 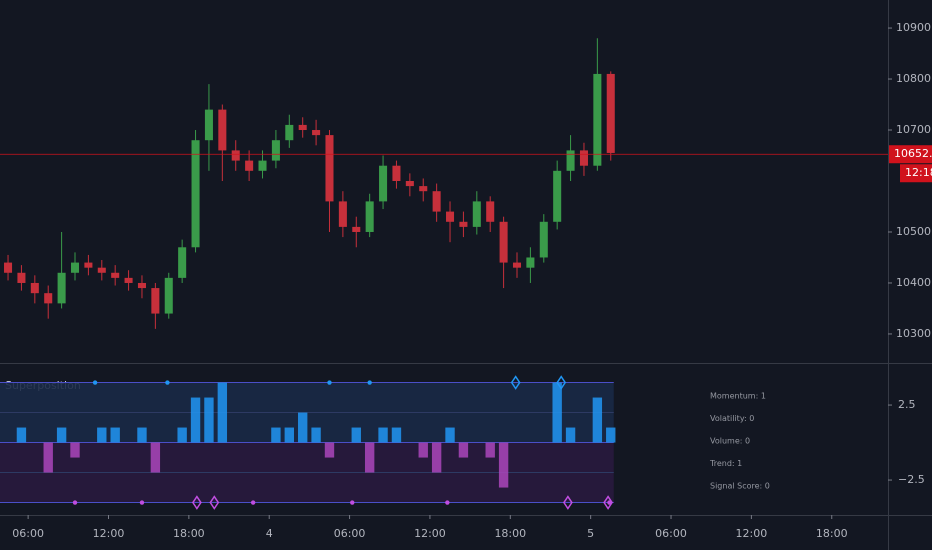 I want to click on y-tick-label: 10800.0, so click(x=914, y=78).